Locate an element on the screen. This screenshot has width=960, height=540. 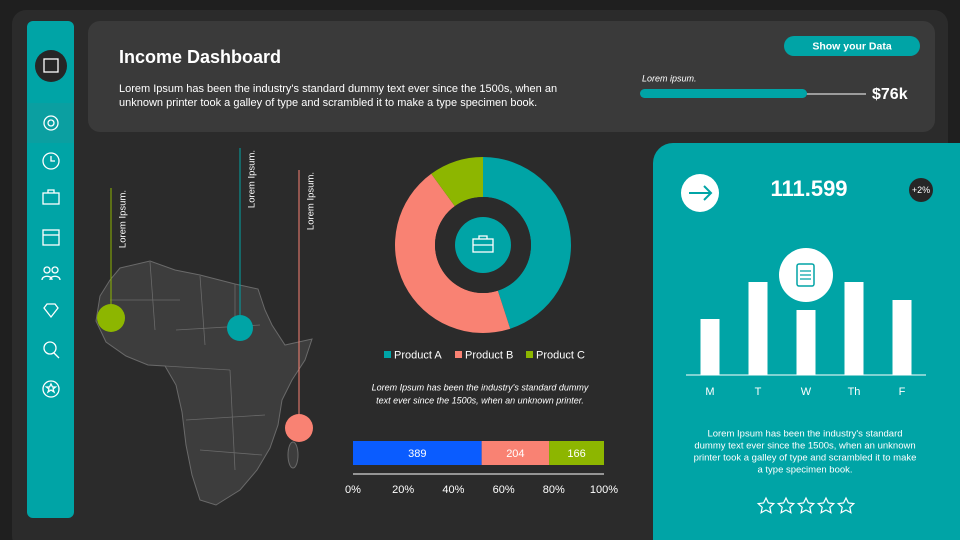
x-tick-label: Th is located at coordinates (854, 392).